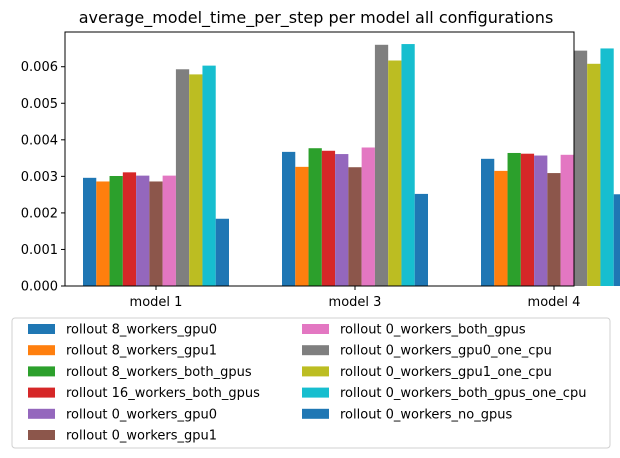 The width and height of the screenshot is (620, 458). What do you see at coordinates (39, 287) in the screenshot?
I see `y-tick-label: 0.000` at bounding box center [39, 287].